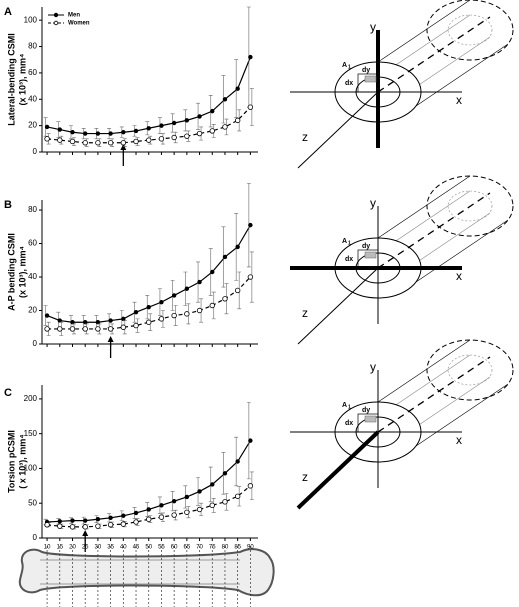 Image resolution: width=519 pixels, height=607 pixels. Describe the element at coordinates (140, 572) in the screenshot. I see `bone-cortex` at that location.